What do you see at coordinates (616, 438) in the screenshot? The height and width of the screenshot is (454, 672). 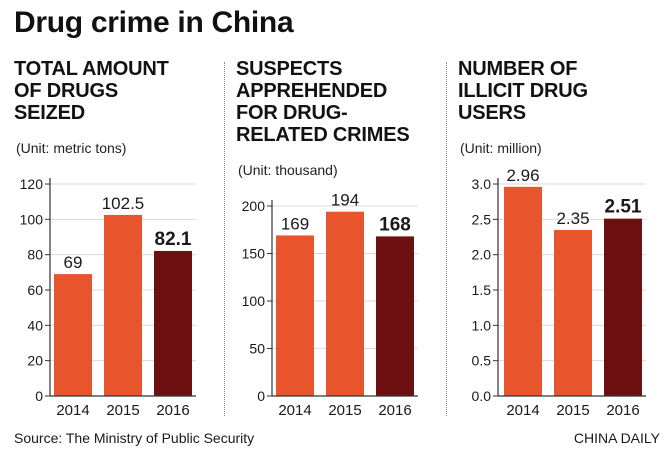 I see `publisher-credit: CHINA DAILY` at bounding box center [616, 438].